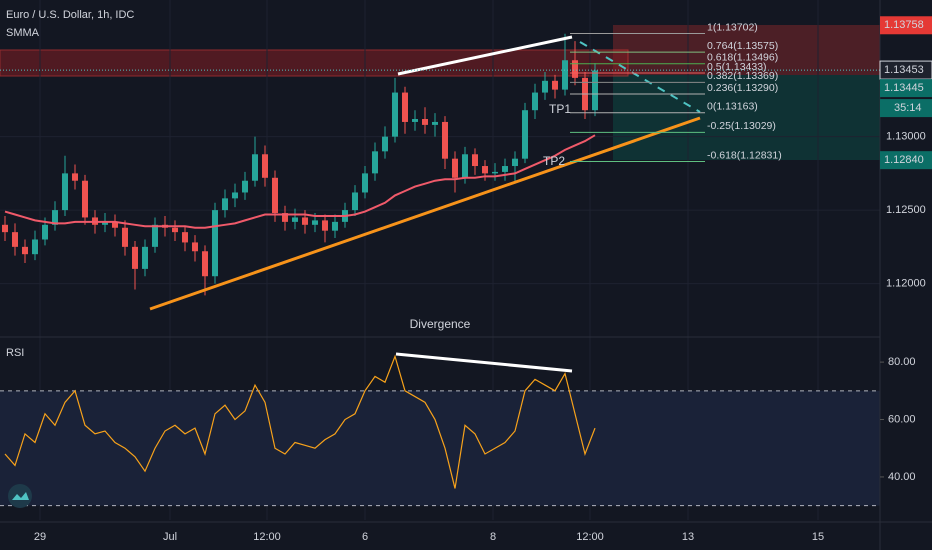 The width and height of the screenshot is (932, 550). I want to click on y-tick-label: 80.00, so click(902, 362).